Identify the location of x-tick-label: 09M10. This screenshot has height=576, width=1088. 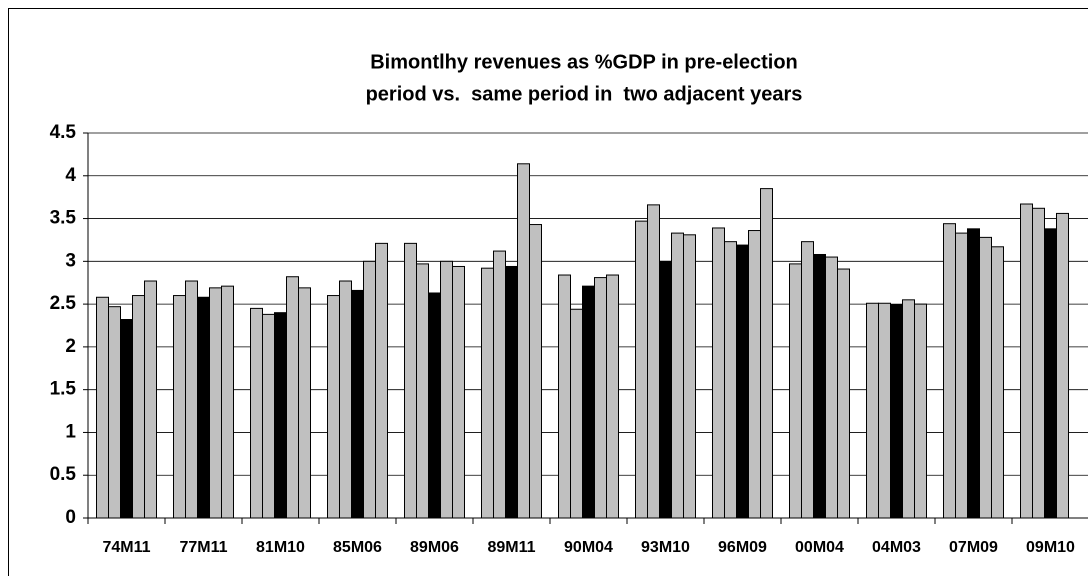
(1050, 547).